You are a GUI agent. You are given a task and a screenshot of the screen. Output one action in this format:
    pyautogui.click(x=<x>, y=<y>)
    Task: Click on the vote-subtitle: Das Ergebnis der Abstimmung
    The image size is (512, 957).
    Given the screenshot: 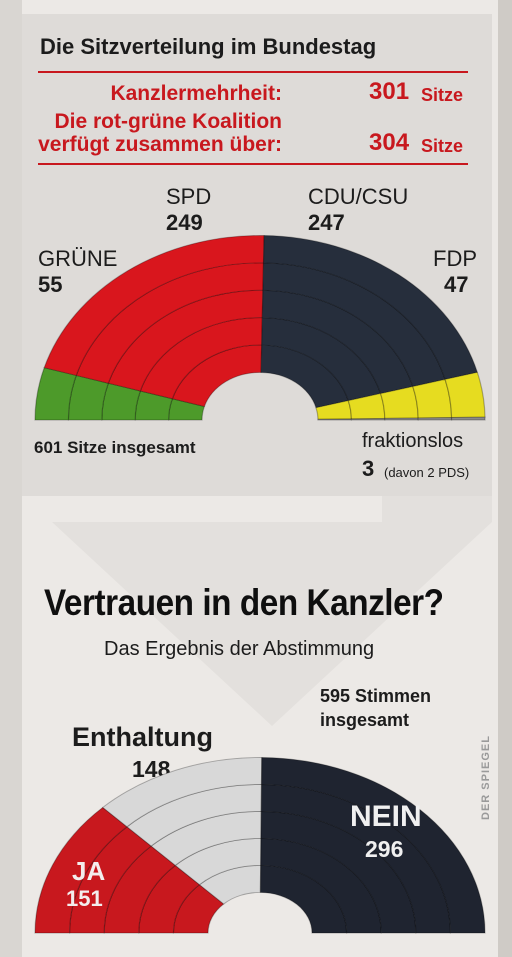 What is the action you would take?
    pyautogui.click(x=239, y=649)
    